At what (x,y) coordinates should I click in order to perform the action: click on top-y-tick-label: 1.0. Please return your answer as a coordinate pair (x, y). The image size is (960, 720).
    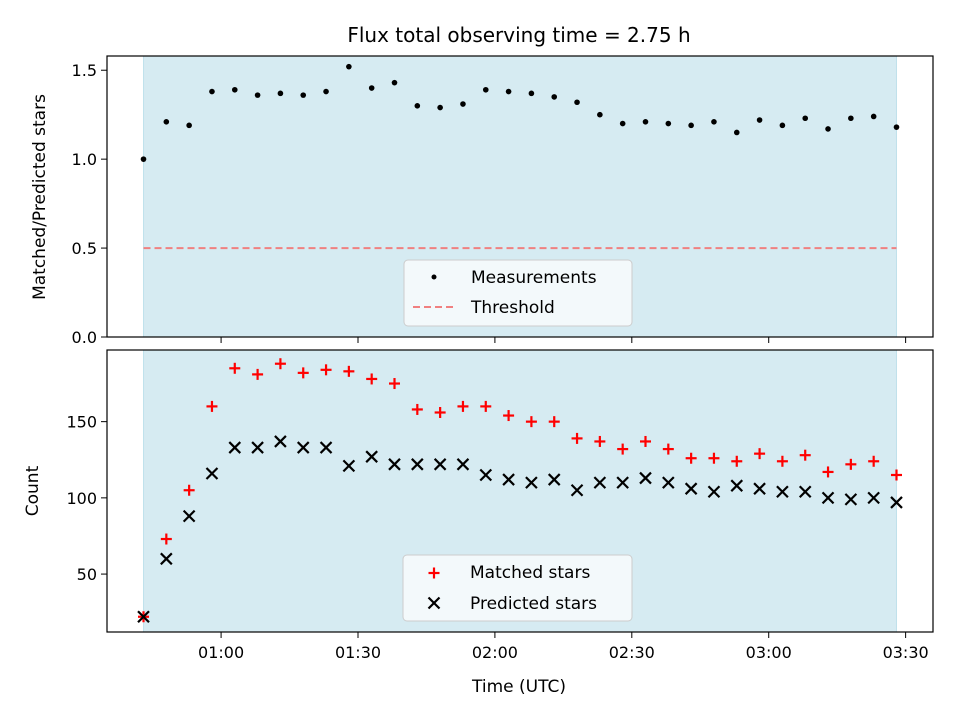
    Looking at the image, I should click on (84, 159).